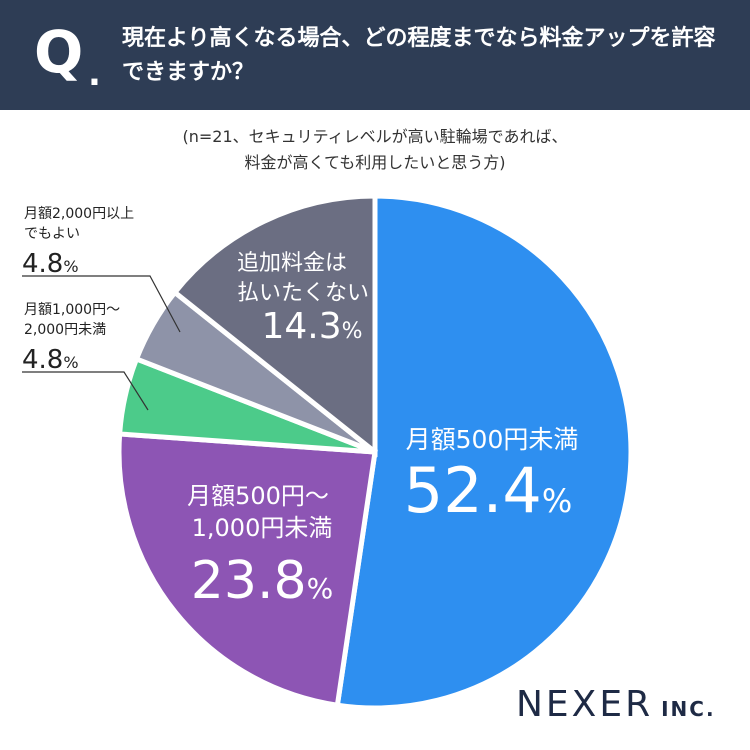  I want to click on slice-value-1: 23.8%, so click(262, 581).